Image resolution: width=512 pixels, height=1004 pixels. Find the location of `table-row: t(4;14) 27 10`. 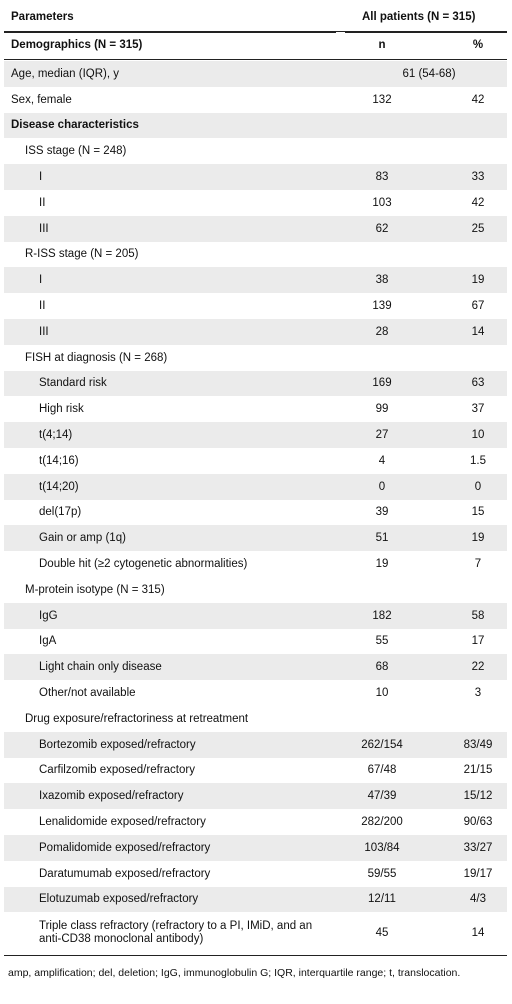

table-row: t(4;14) 27 10 is located at coordinates (255, 435).